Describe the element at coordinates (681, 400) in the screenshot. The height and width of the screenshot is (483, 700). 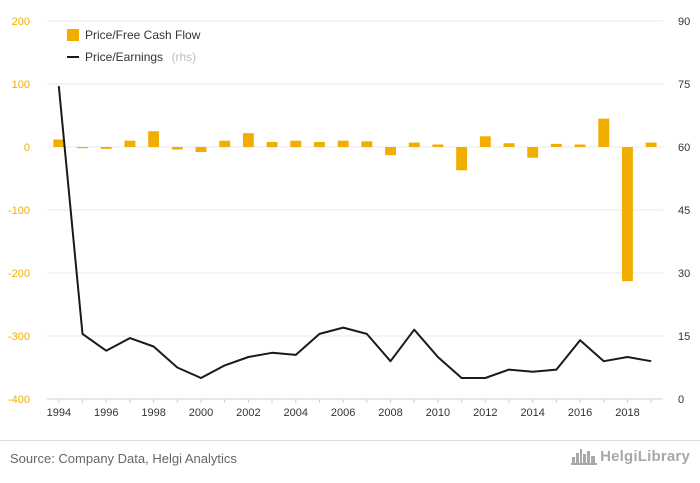
I see `right-tick-label: 0` at that location.